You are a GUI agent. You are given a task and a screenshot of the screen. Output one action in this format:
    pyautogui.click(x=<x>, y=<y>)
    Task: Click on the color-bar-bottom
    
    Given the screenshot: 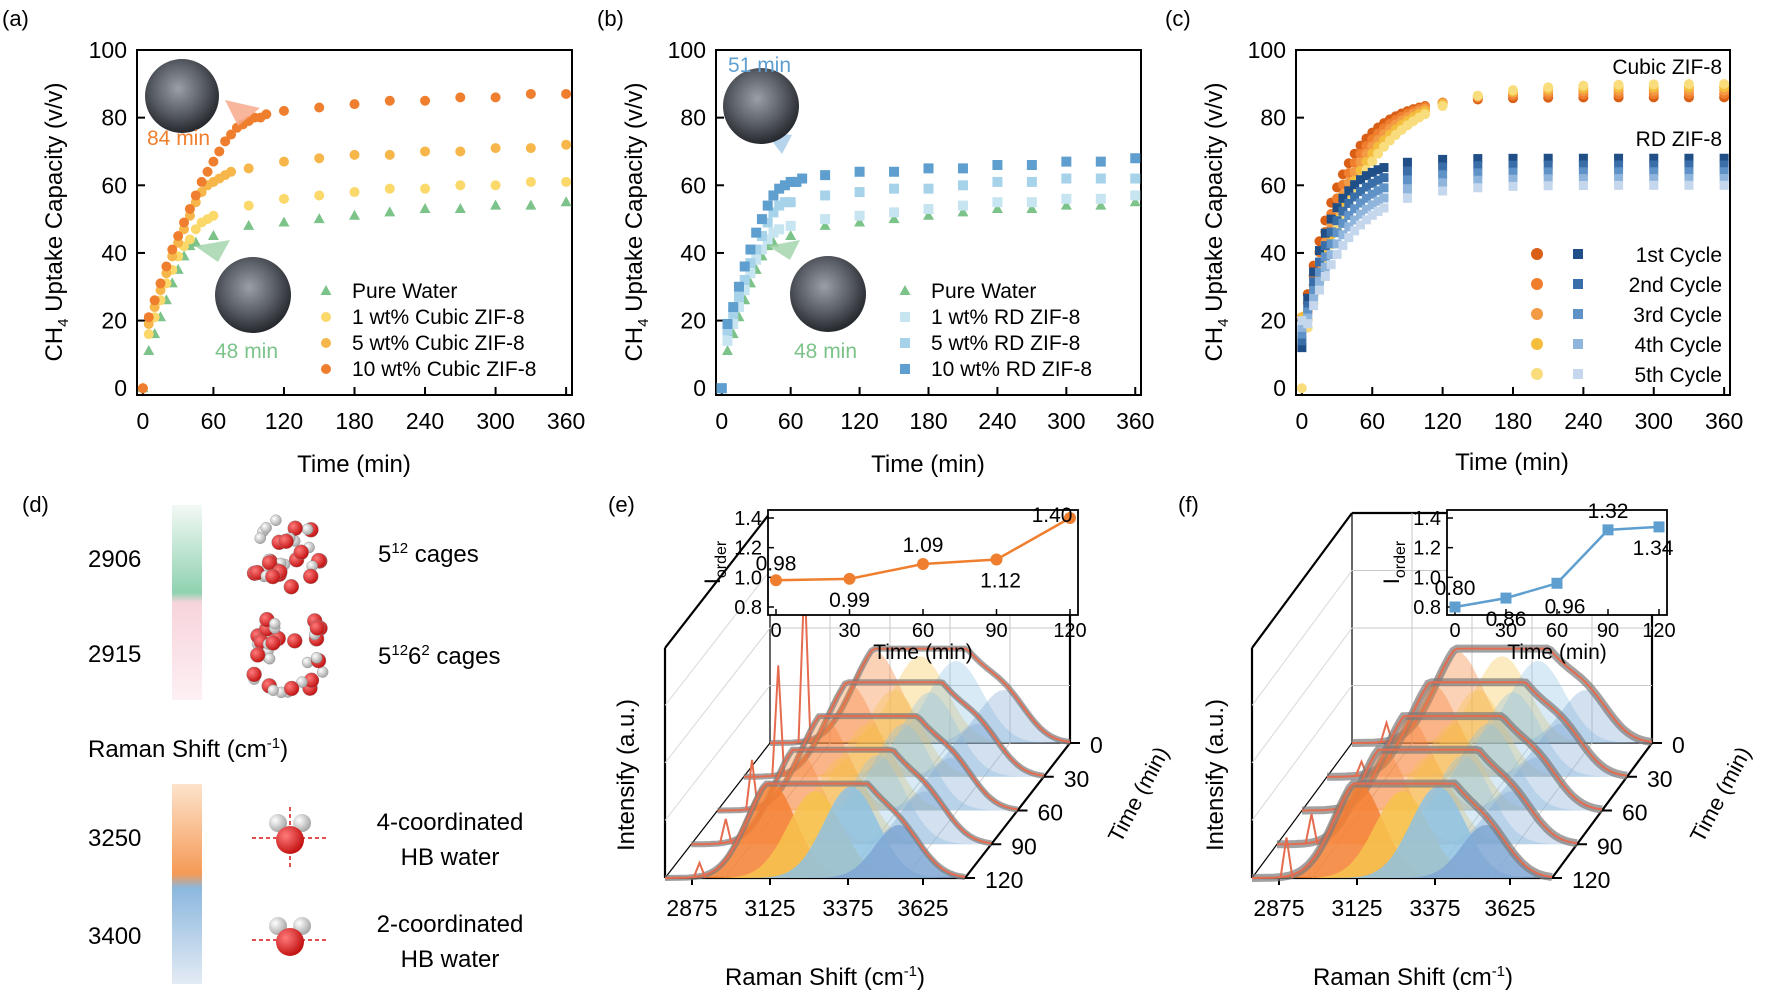 What is the action you would take?
    pyautogui.click(x=187, y=884)
    